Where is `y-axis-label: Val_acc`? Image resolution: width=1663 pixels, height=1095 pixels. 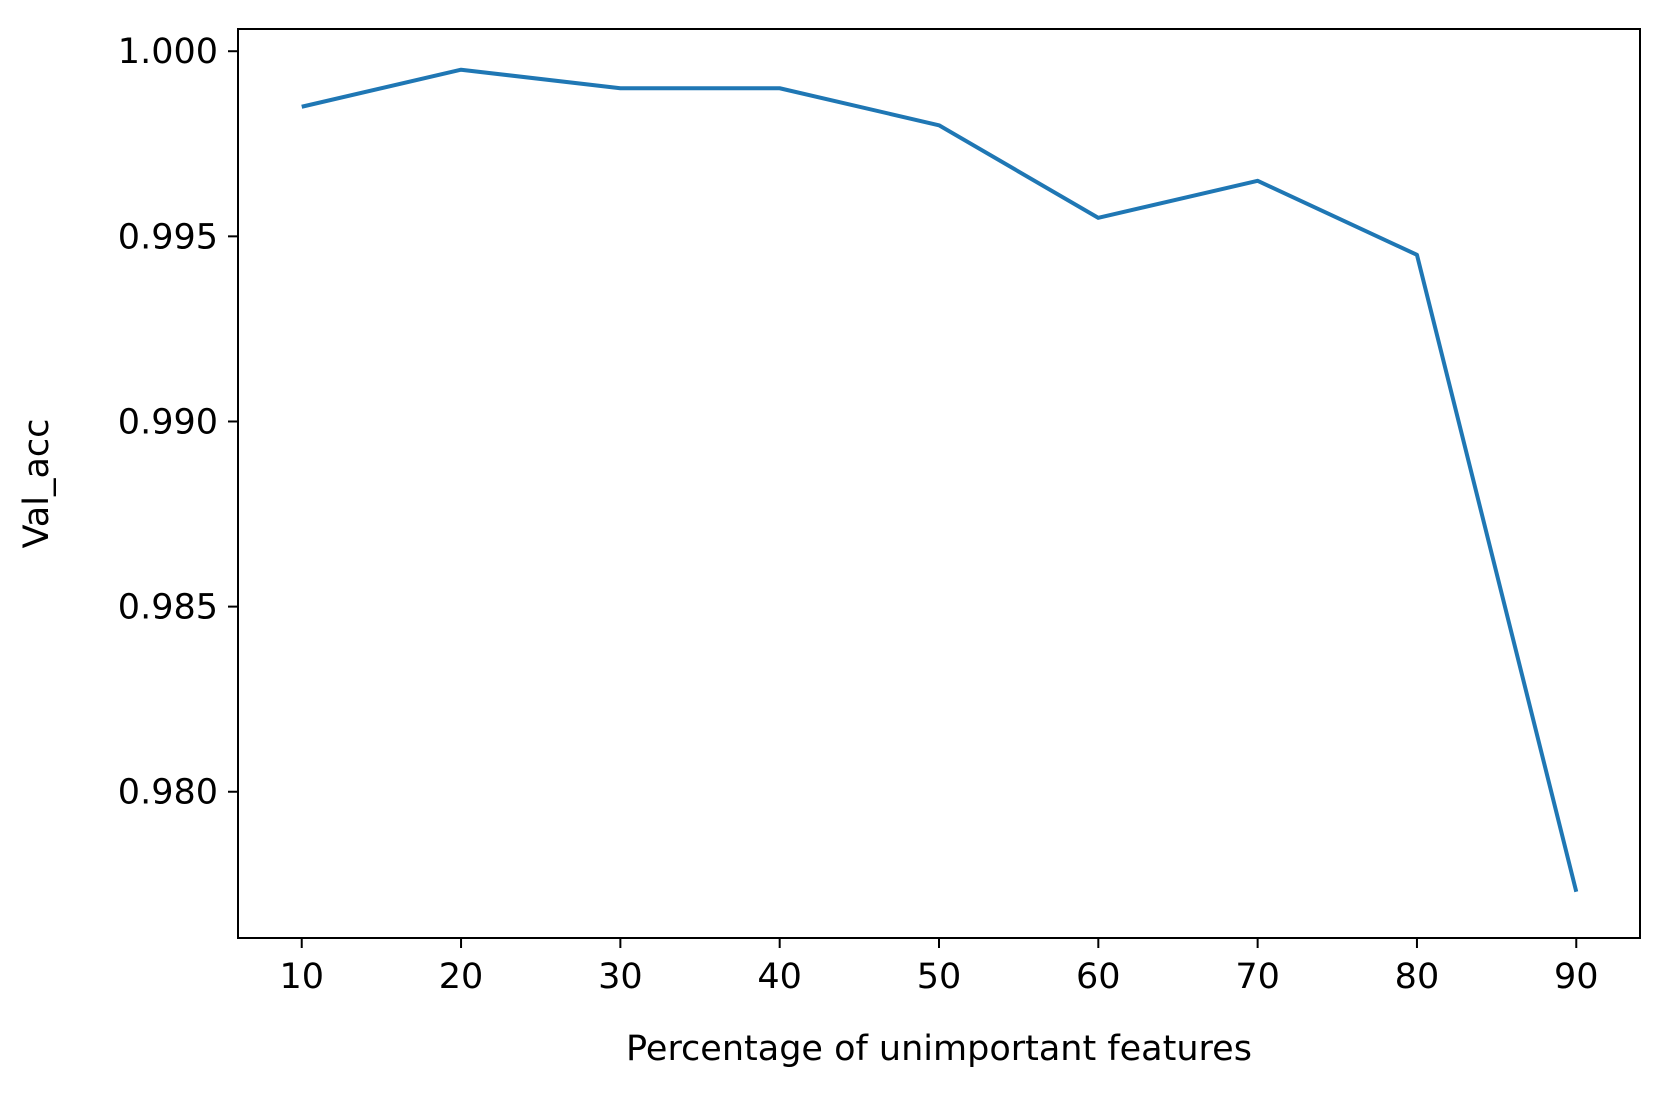 y-axis-label: Val_acc is located at coordinates (37, 484).